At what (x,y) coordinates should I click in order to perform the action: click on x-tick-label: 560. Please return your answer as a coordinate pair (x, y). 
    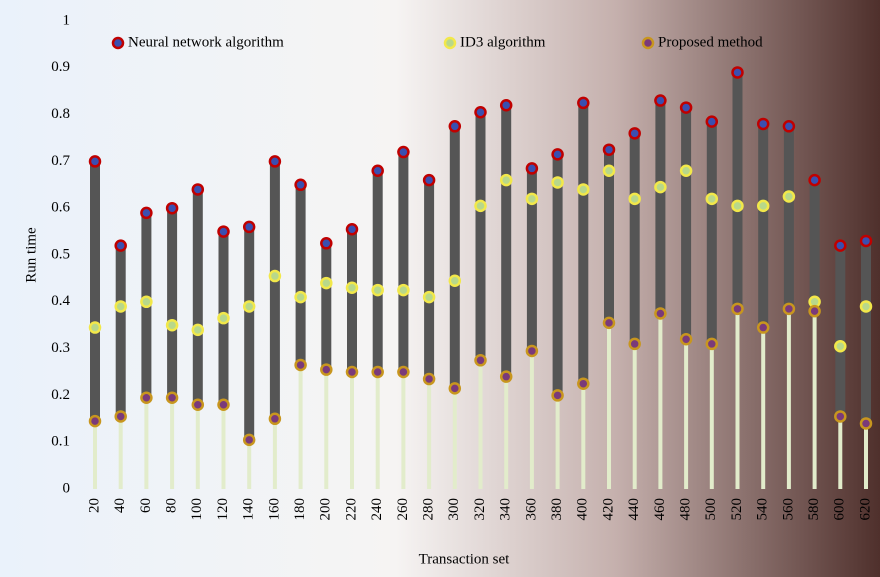
    Looking at the image, I should click on (788, 509).